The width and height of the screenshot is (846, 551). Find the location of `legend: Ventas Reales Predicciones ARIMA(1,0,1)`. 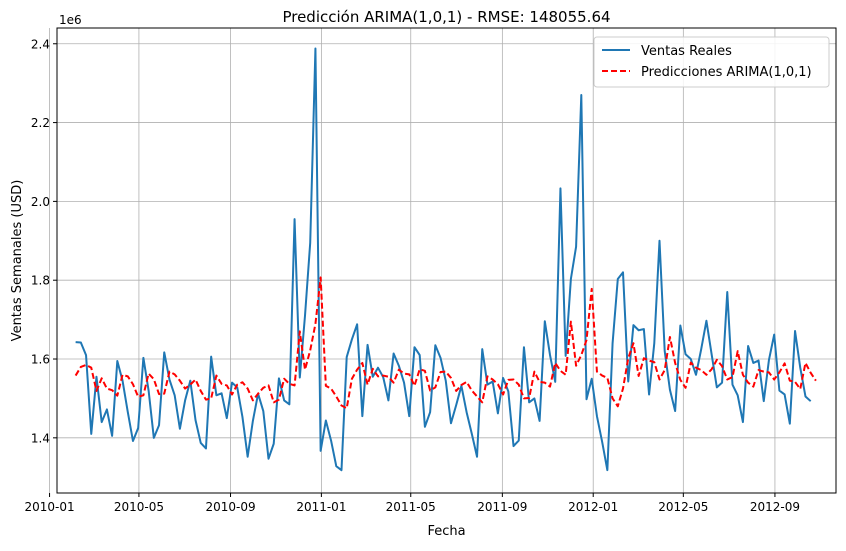

legend: Ventas Reales Predicciones ARIMA(1,0,1) is located at coordinates (711, 62).